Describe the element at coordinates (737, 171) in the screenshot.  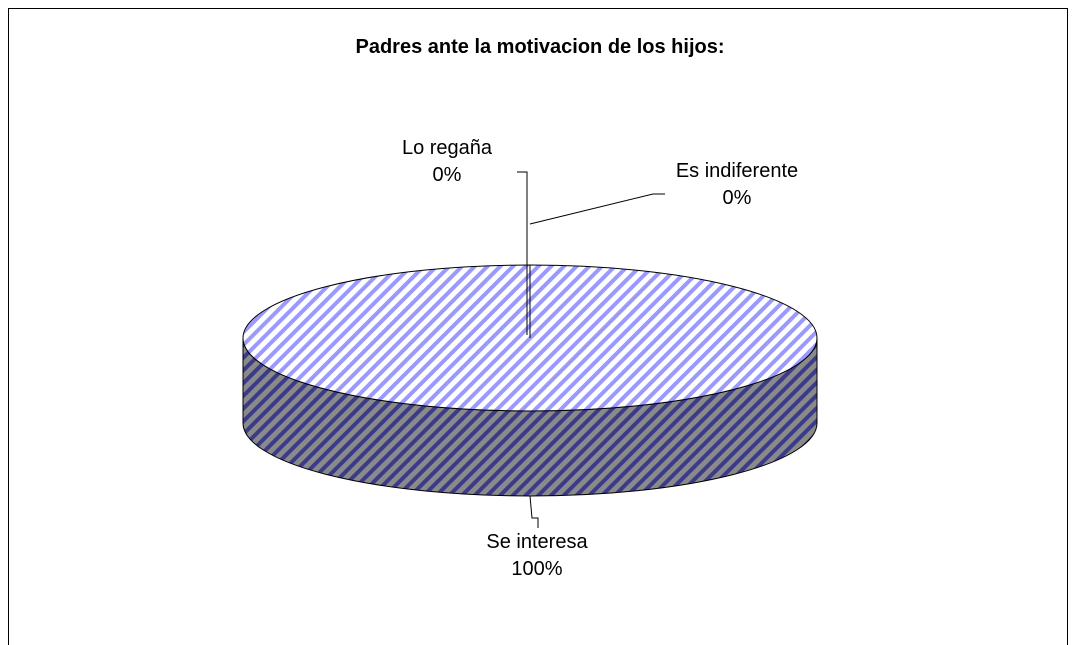
I see `category-label: Es indiferente` at that location.